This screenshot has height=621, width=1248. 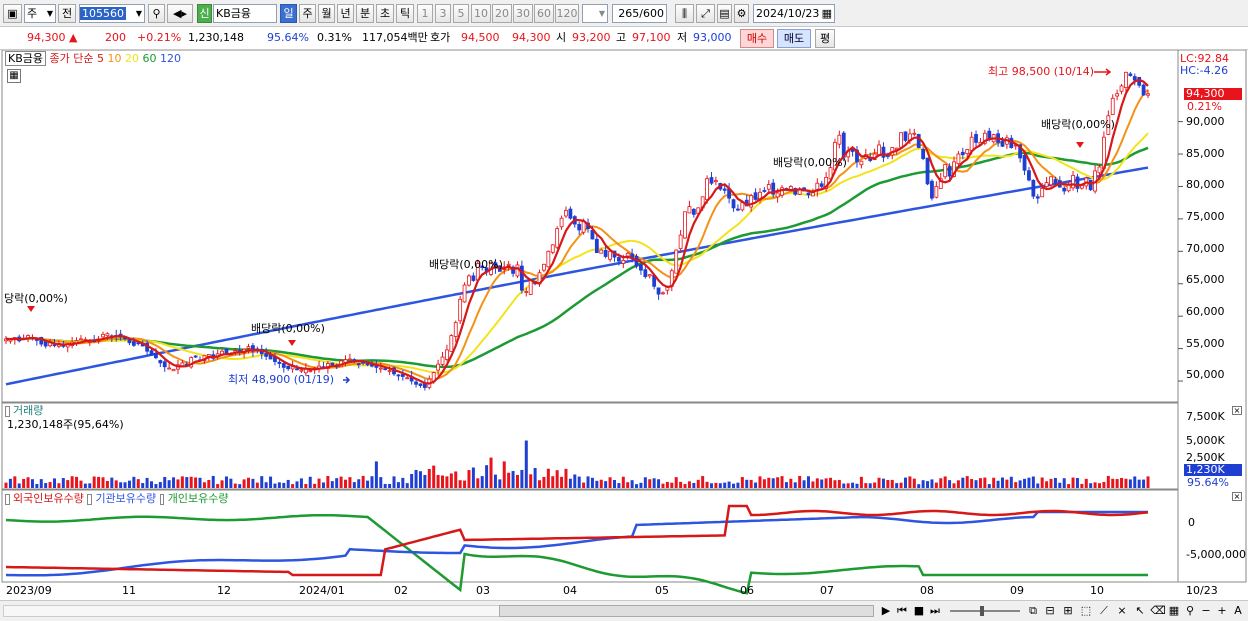 I want to click on stop-icon: ■, so click(x=919, y=610).